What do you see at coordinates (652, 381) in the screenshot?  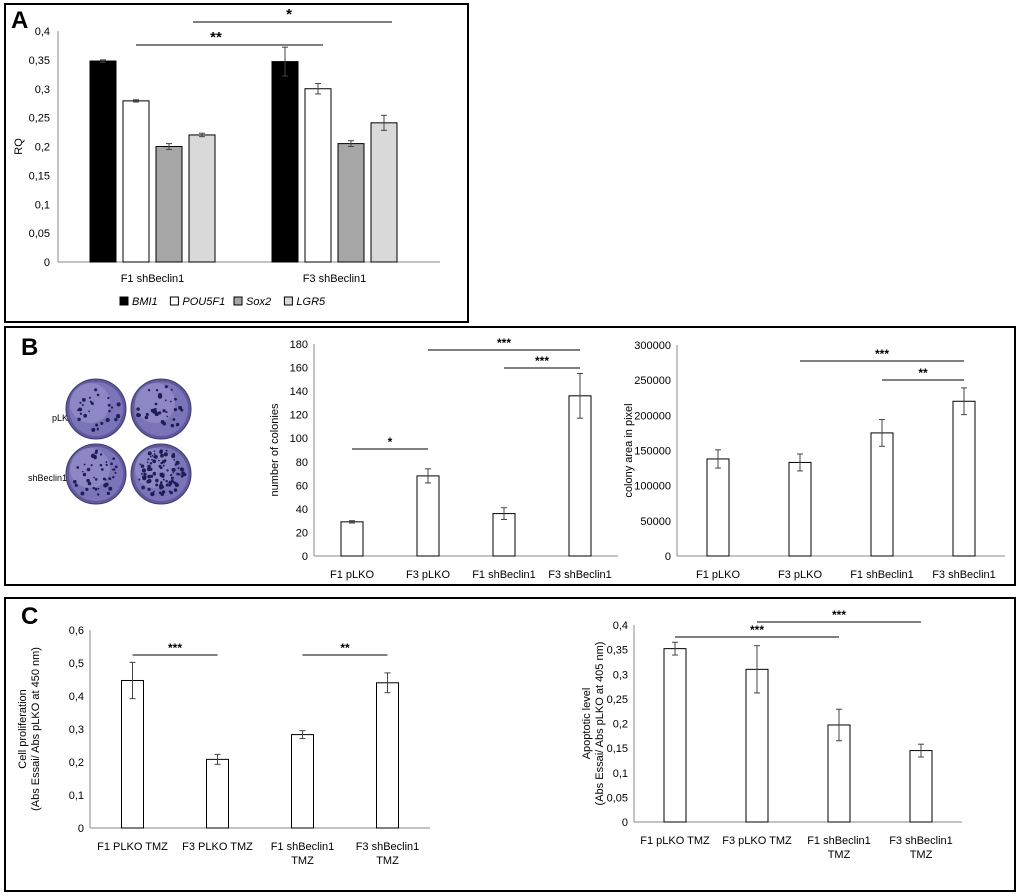 I see `y-tick-label: 250000` at bounding box center [652, 381].